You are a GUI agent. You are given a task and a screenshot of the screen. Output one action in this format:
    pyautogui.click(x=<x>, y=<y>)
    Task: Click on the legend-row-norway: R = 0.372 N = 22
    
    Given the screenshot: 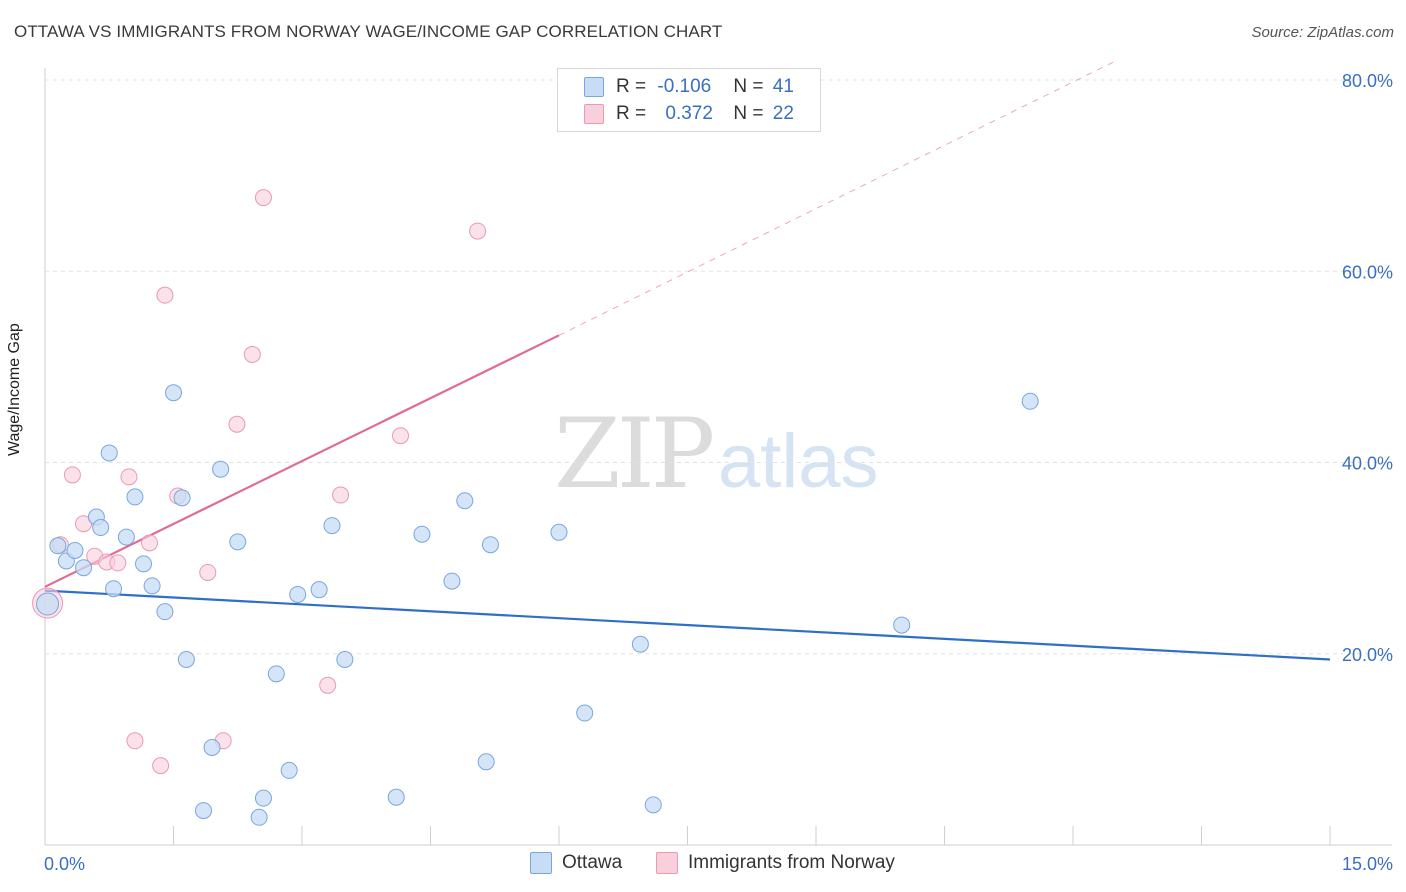 What is the action you would take?
    pyautogui.click(x=689, y=114)
    